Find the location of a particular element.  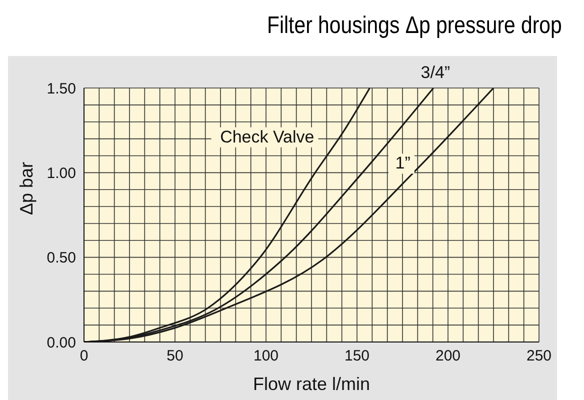

x-tick-label: 250 is located at coordinates (539, 356).